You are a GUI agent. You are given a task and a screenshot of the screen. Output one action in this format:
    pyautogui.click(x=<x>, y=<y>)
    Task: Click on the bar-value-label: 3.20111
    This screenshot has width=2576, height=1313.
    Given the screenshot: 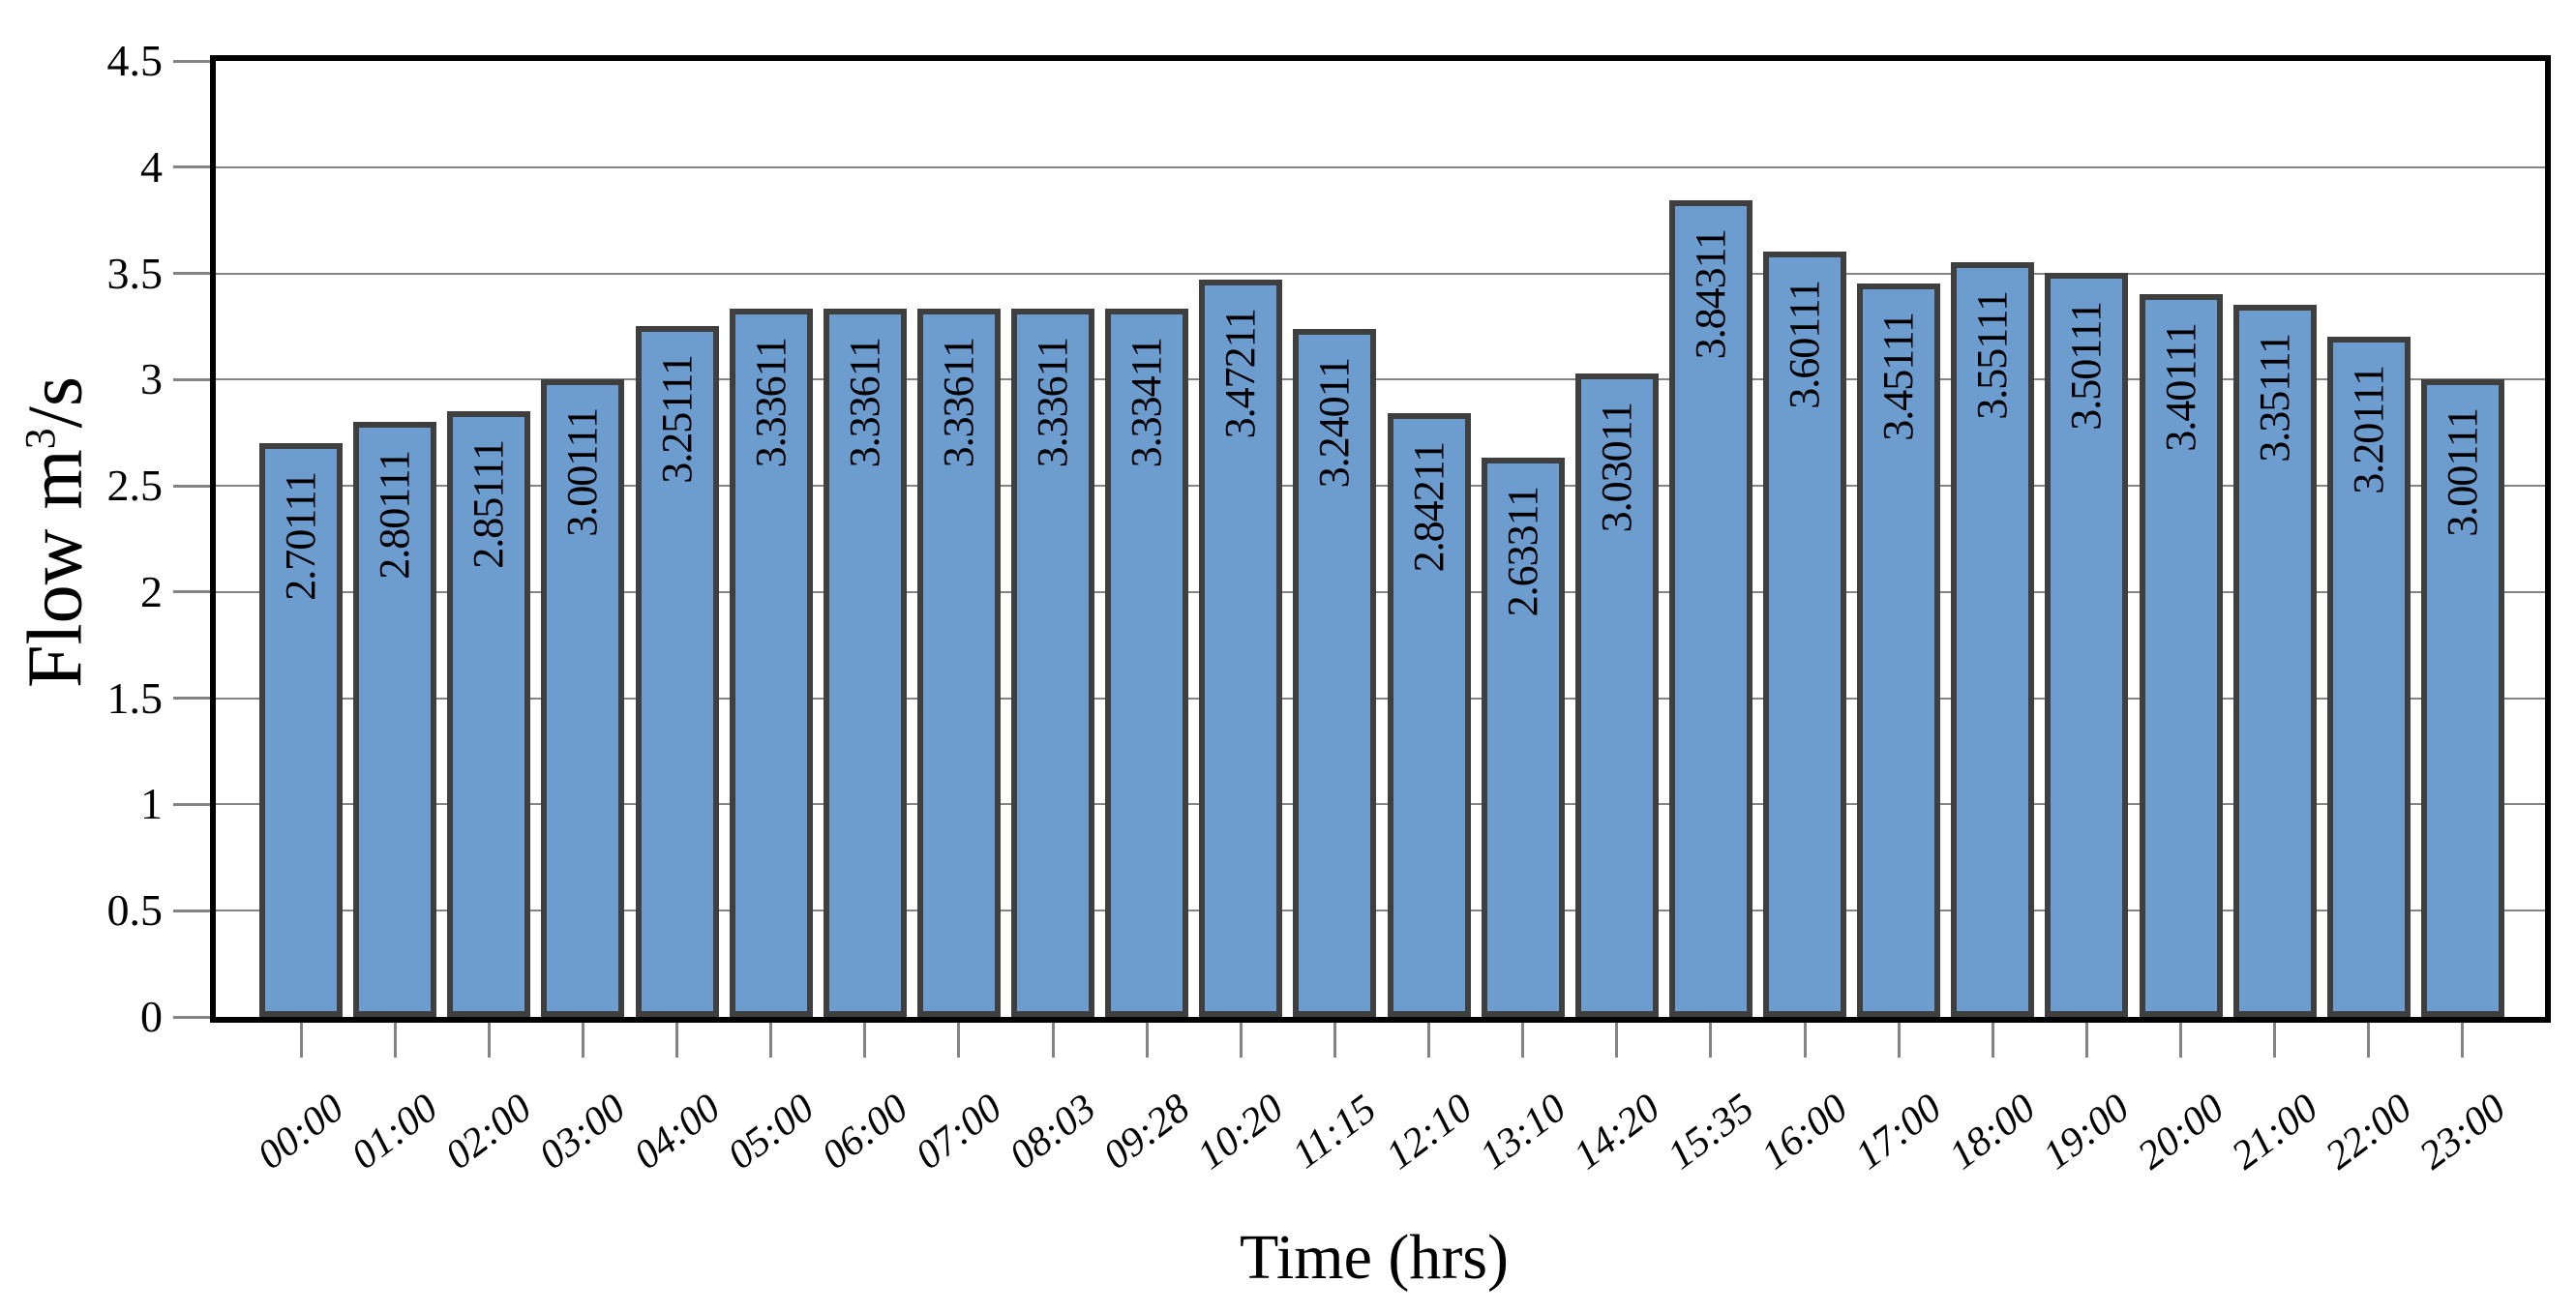 What is the action you would take?
    pyautogui.click(x=2368, y=430)
    